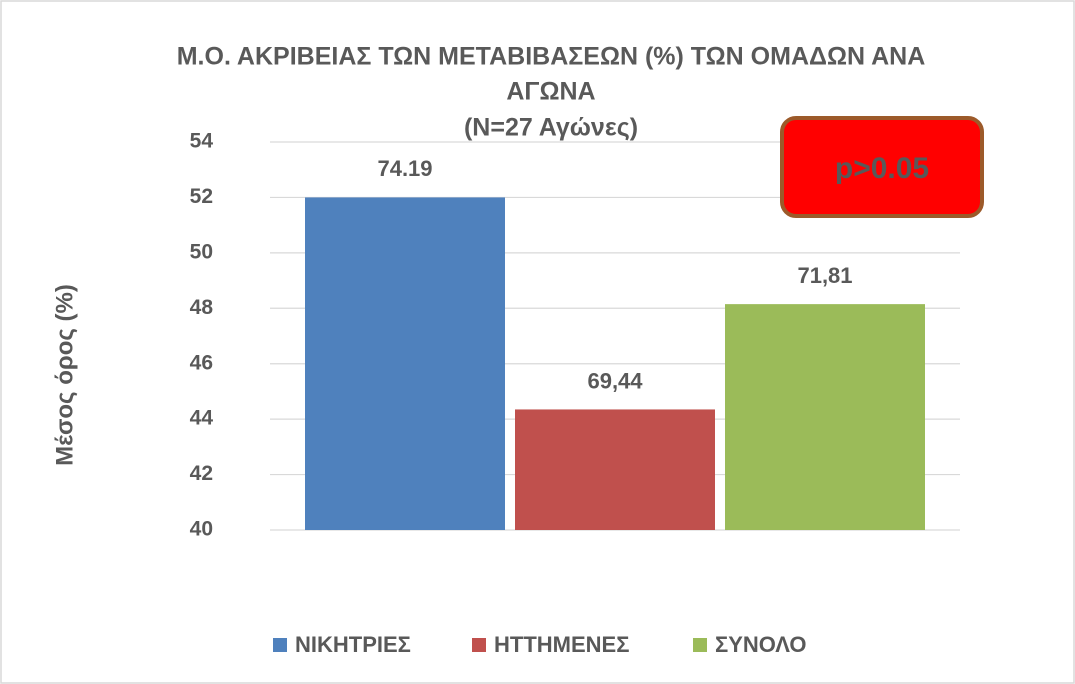 This screenshot has width=1075, height=684. What do you see at coordinates (202, 418) in the screenshot?
I see `y-tick-label: 44` at bounding box center [202, 418].